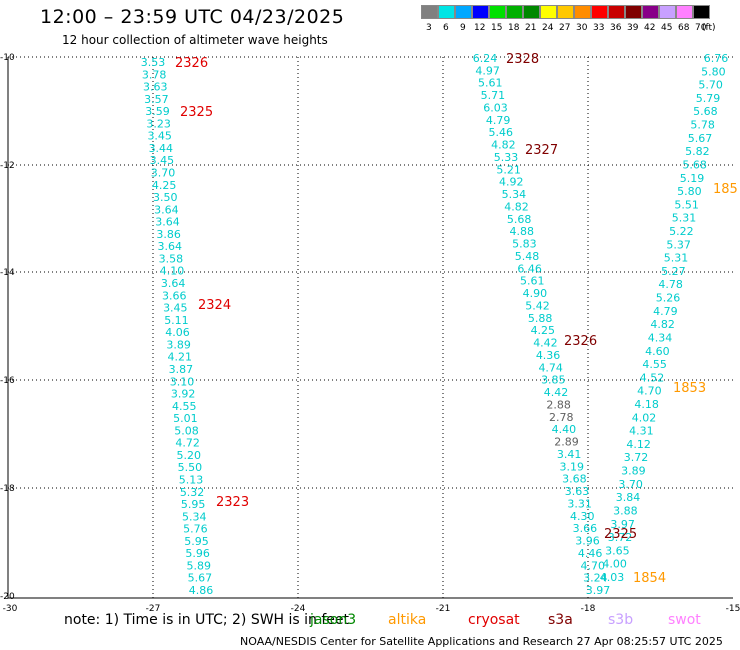 Image resolution: width=740 pixels, height=650 pixels. Describe the element at coordinates (686, 204) in the screenshot. I see `wave-height-value: 5.51` at that location.